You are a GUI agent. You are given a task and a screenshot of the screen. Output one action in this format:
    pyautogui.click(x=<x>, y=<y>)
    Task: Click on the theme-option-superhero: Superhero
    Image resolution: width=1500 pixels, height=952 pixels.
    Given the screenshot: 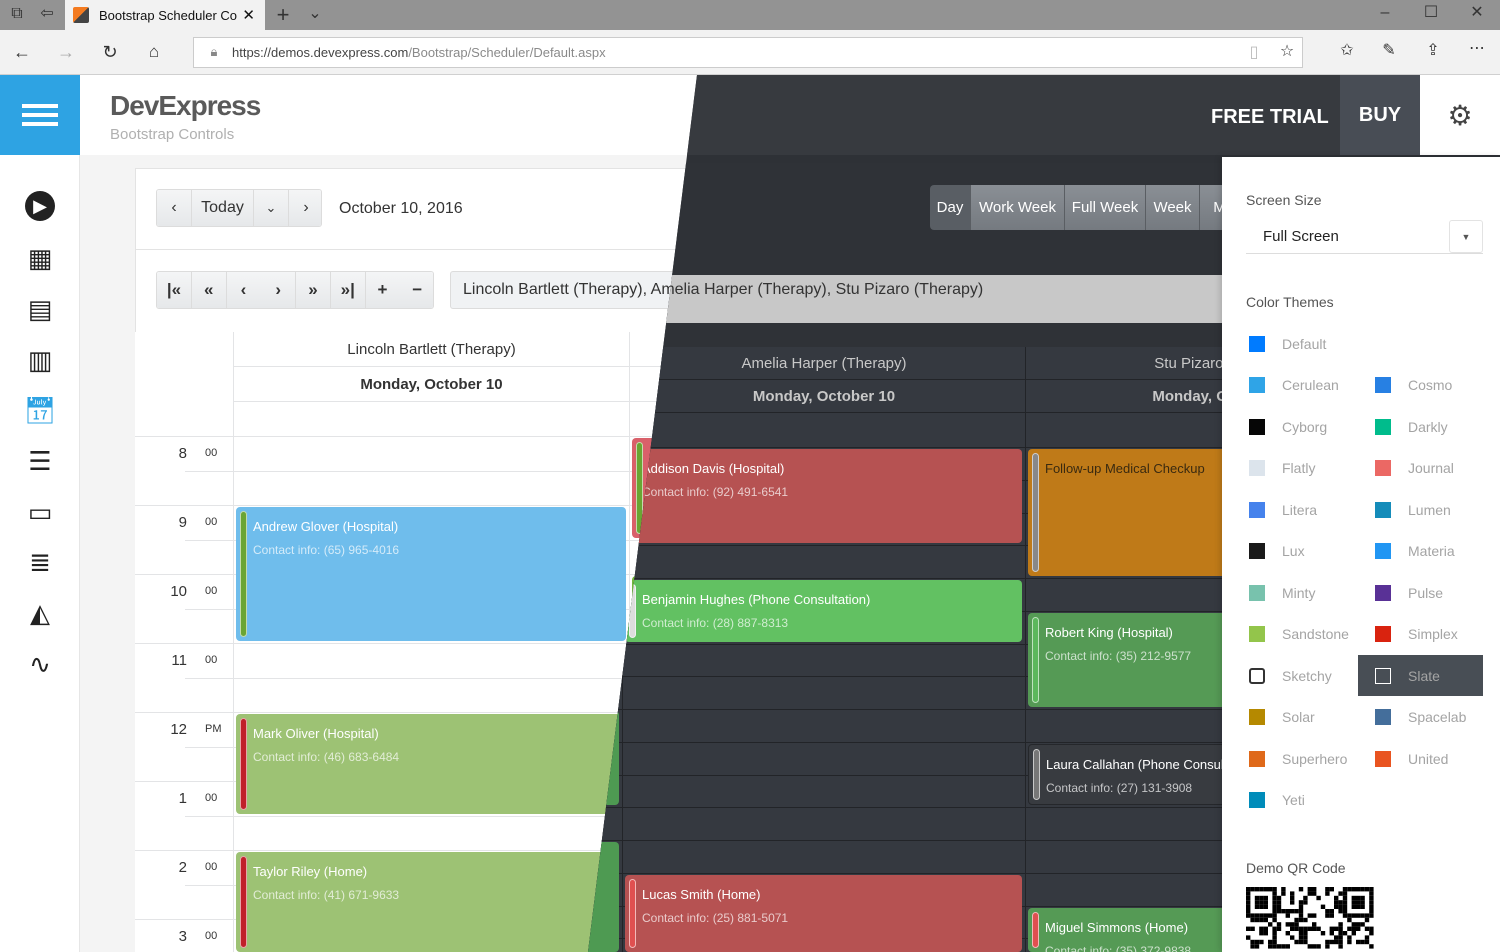 What is the action you would take?
    pyautogui.click(x=1308, y=758)
    